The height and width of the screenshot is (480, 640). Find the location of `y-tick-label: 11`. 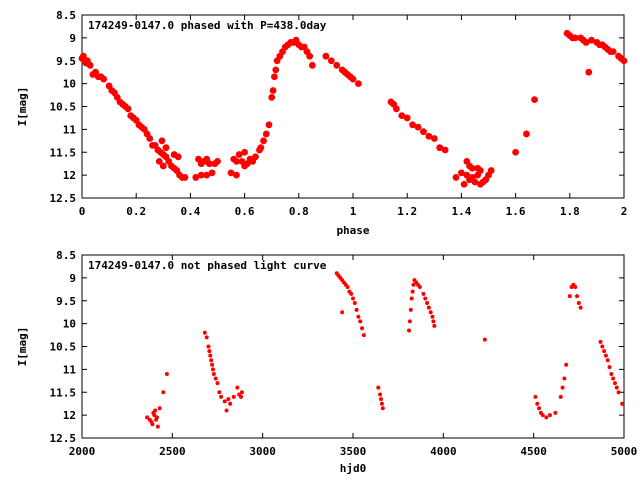

y-tick-label: 11 is located at coordinates (70, 369).